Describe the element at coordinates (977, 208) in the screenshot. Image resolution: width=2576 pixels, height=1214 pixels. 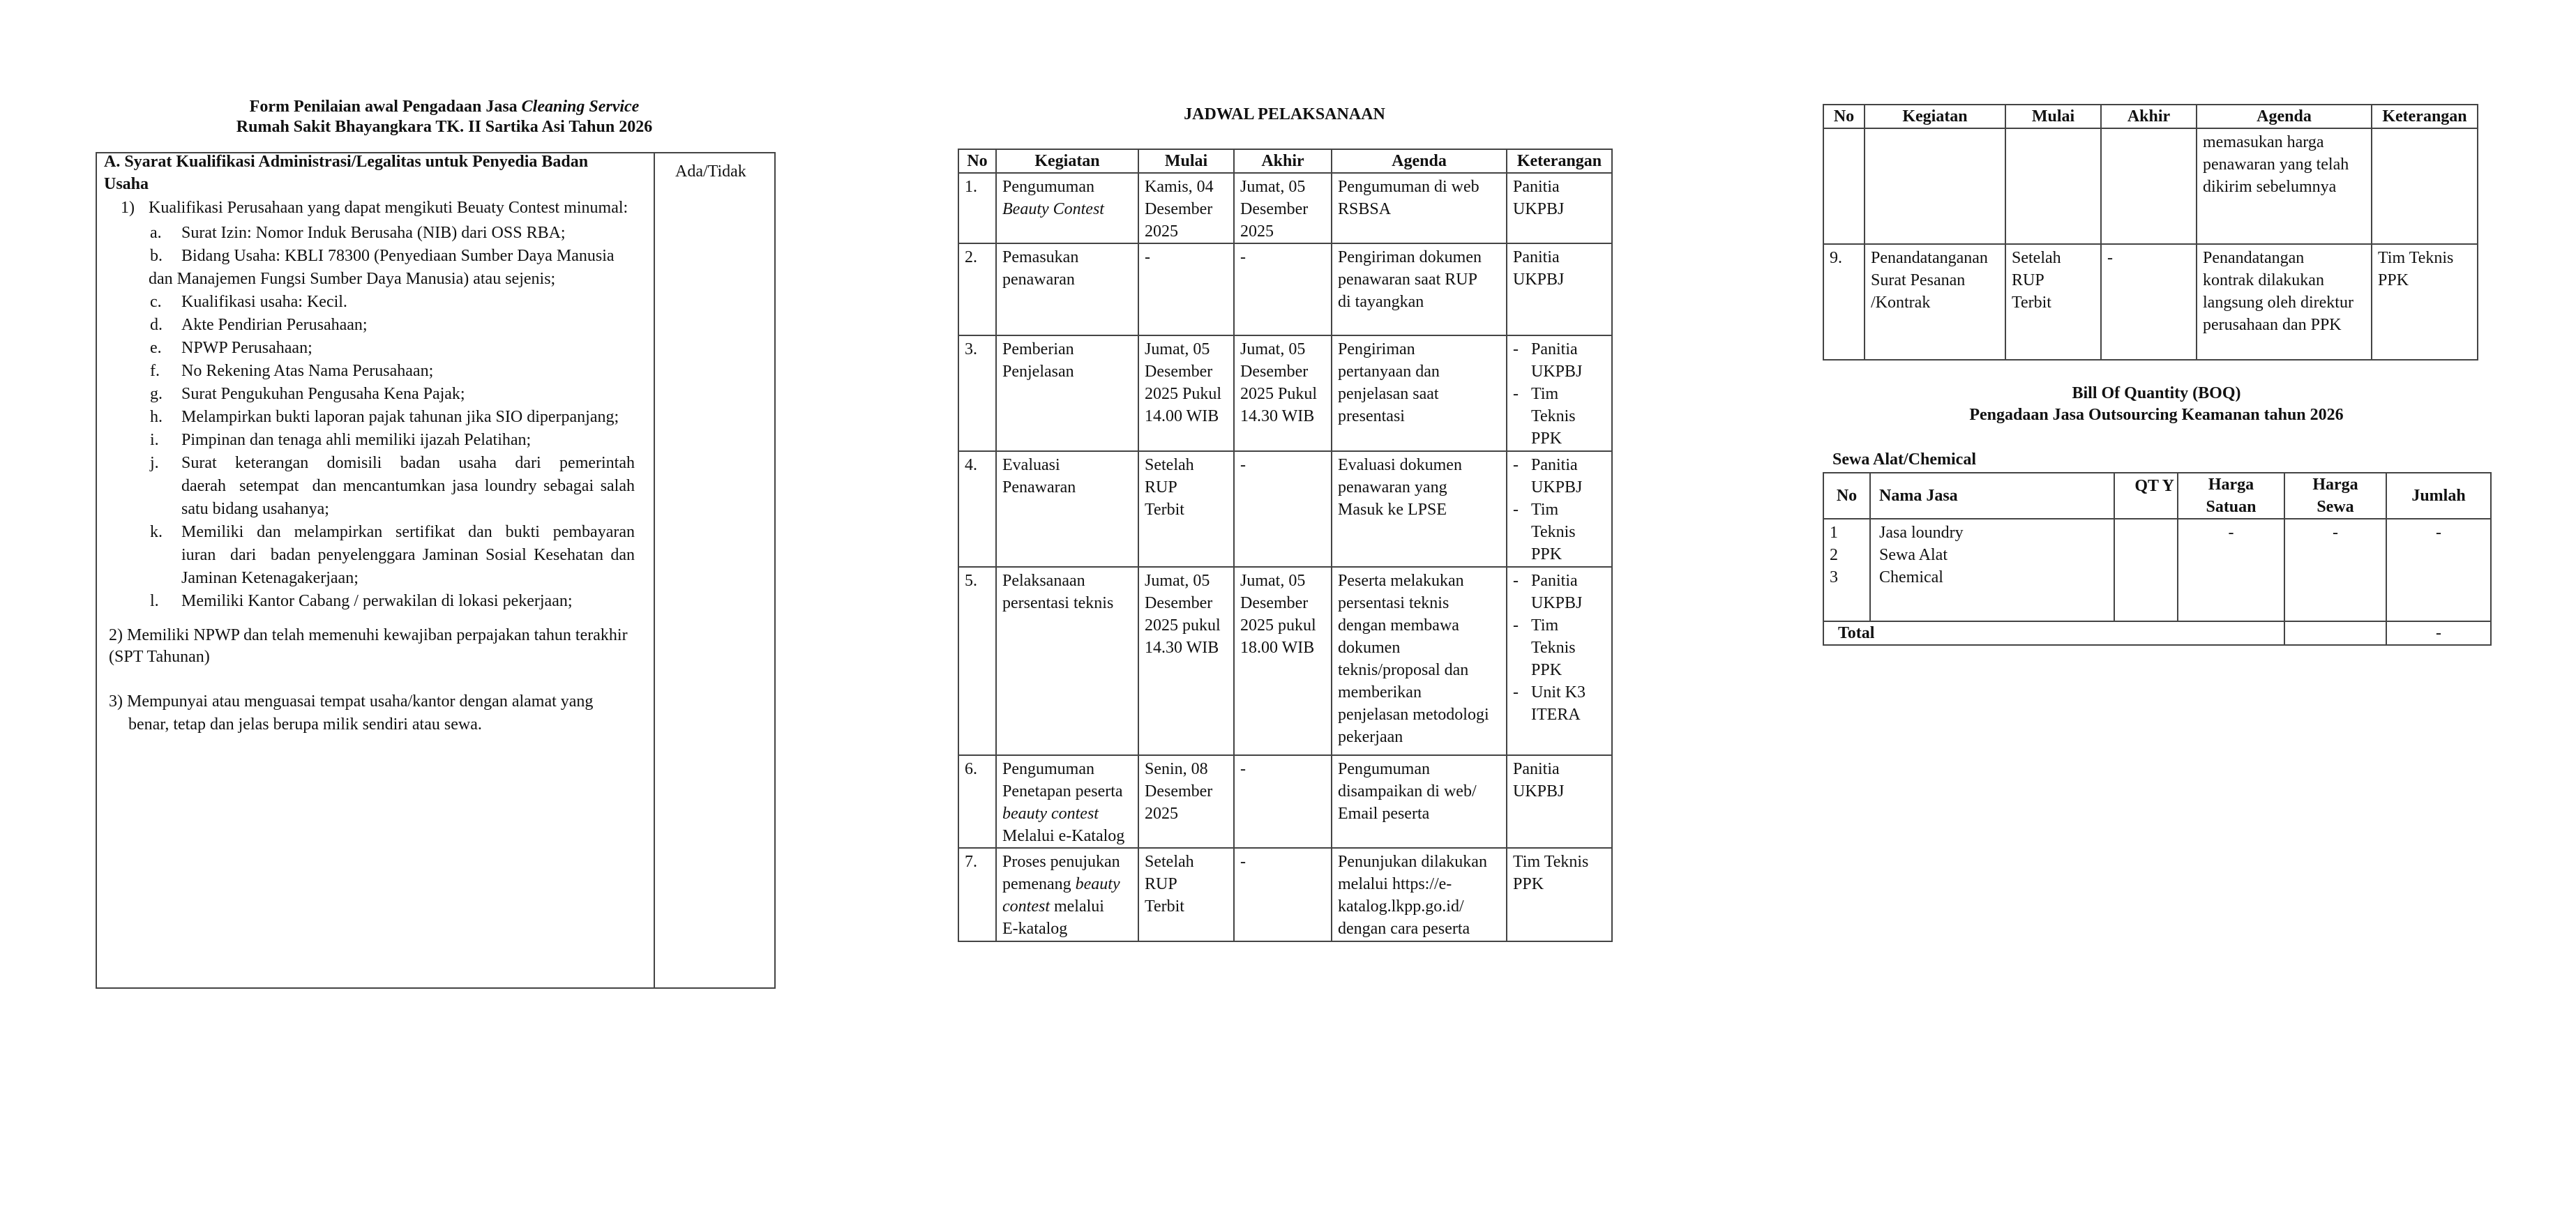
I see `row-number: 1.` at that location.